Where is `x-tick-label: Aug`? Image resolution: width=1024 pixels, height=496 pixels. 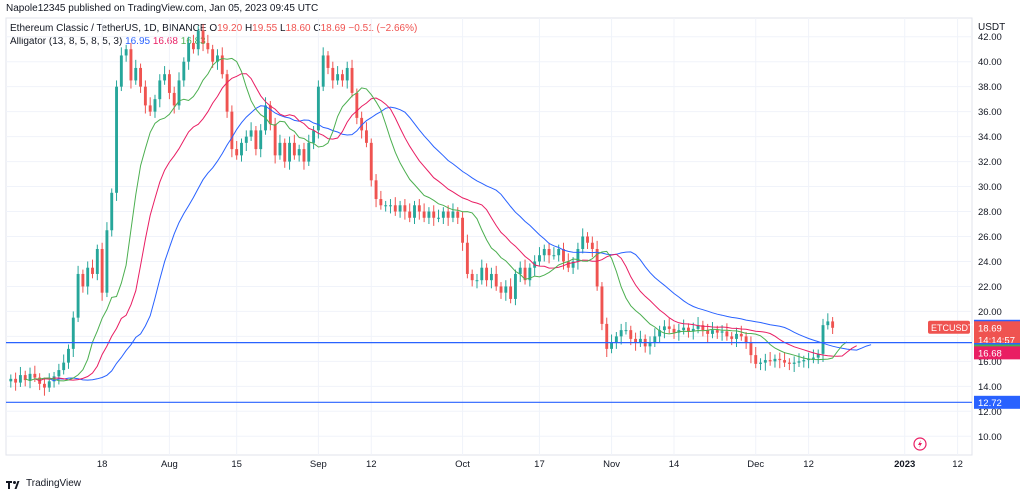 x-tick-label: Aug is located at coordinates (169, 464).